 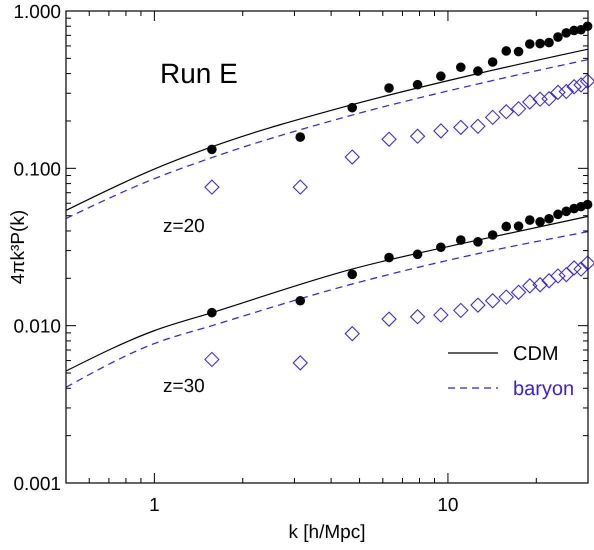 I want to click on y-tick-label: 0.100, so click(x=37, y=169).